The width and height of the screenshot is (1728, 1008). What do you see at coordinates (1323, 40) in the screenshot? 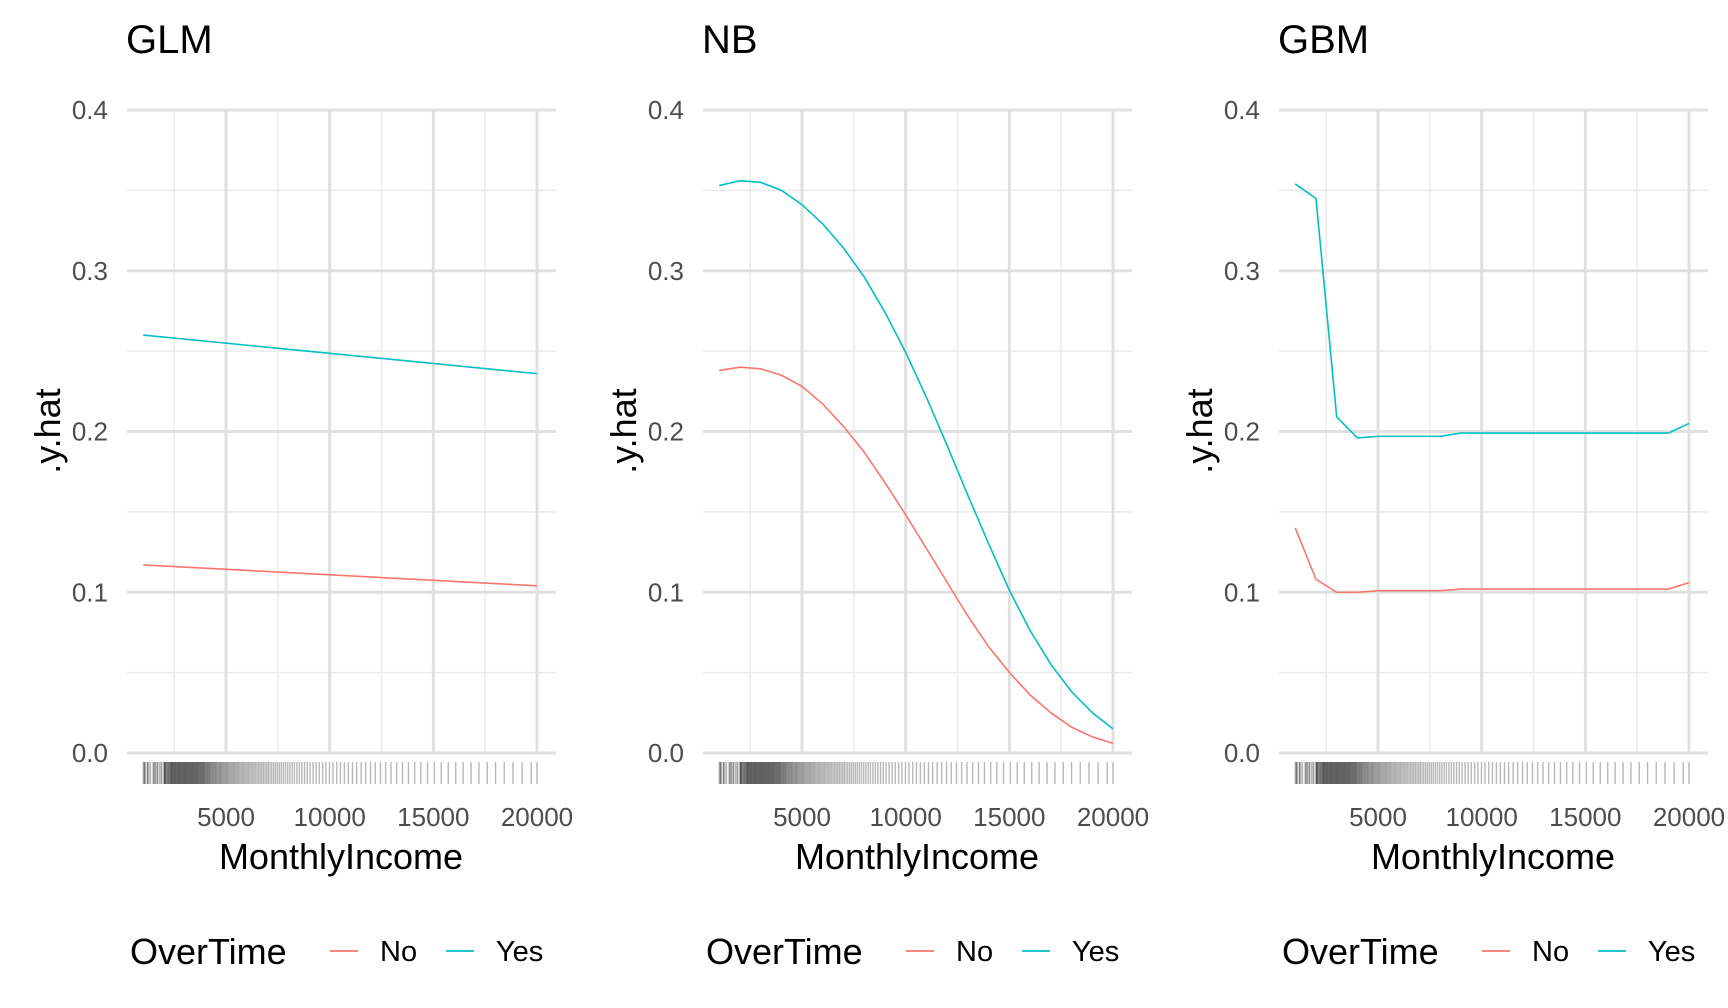
I see `panel-title: GBM` at bounding box center [1323, 40].